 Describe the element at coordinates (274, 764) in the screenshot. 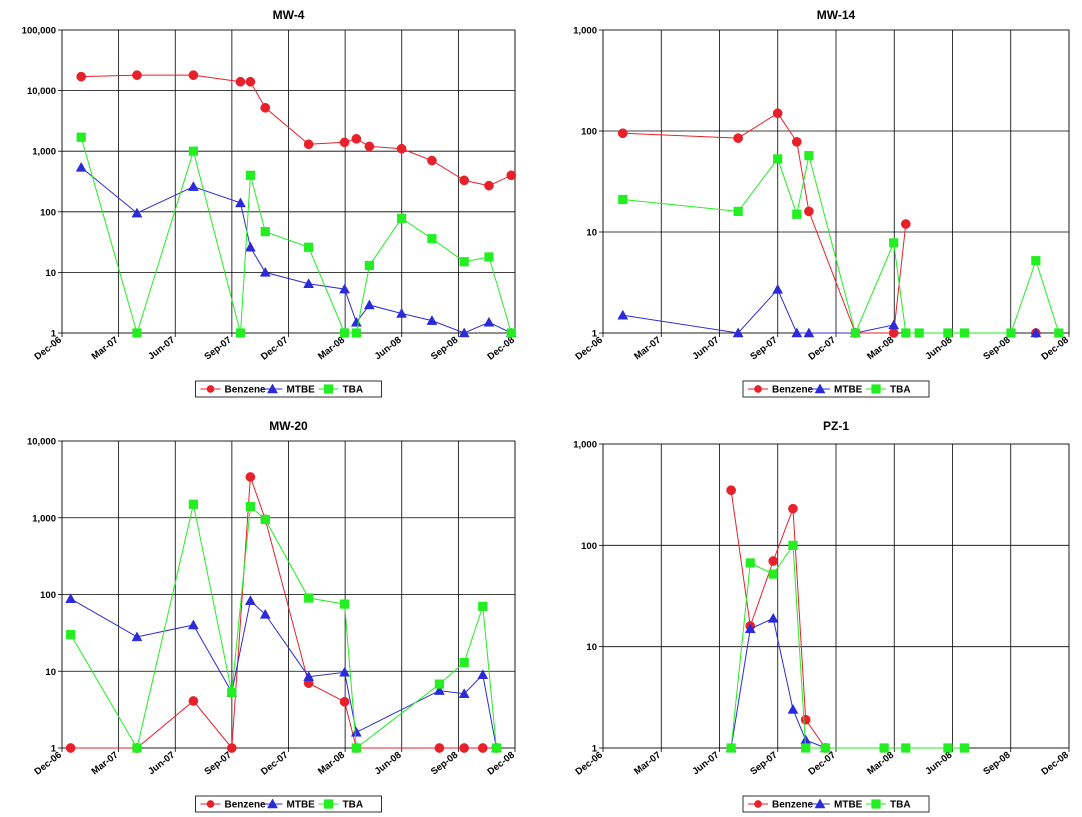

I see `x-tick-label: Dec-07` at that location.